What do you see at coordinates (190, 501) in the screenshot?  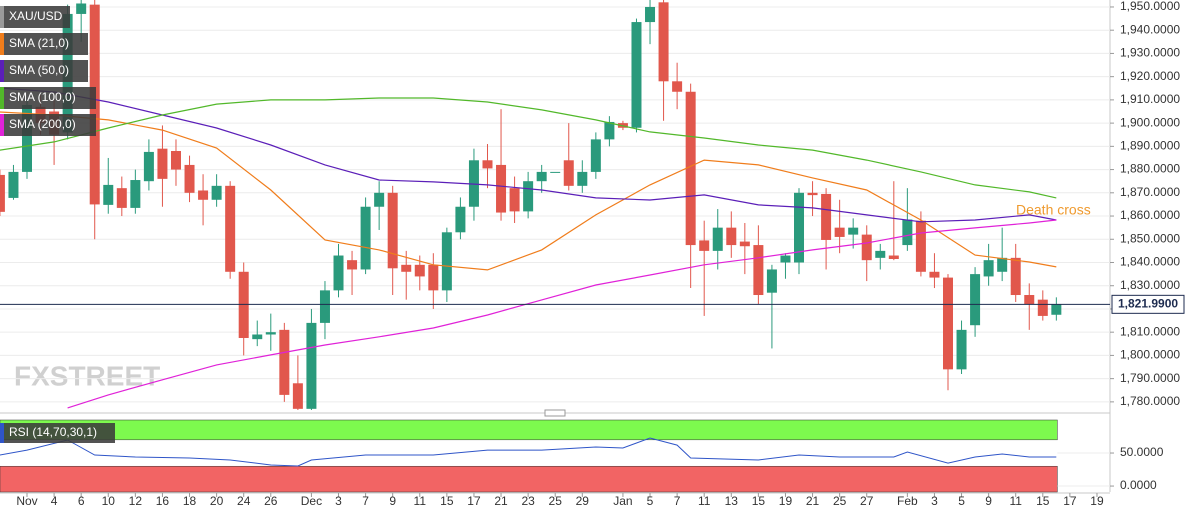 I see `x-tick-label: 18` at bounding box center [190, 501].